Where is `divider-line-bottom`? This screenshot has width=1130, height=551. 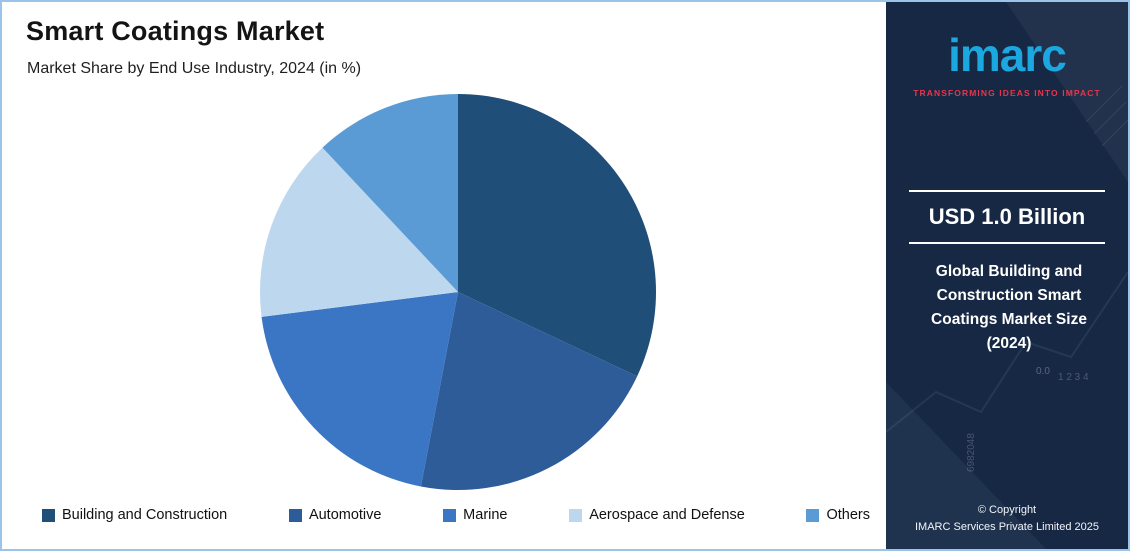 divider-line-bottom is located at coordinates (1007, 243).